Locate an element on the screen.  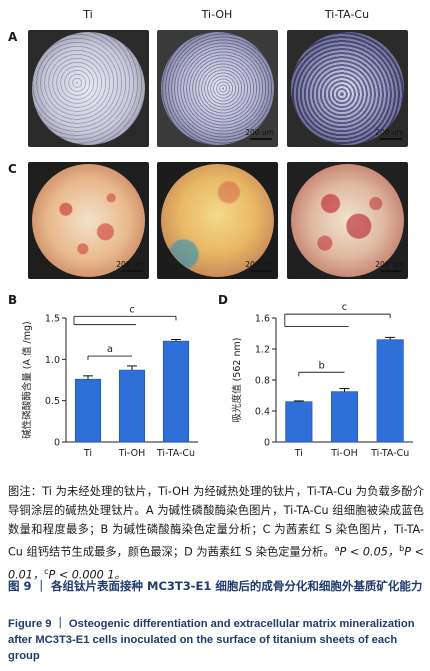
alp-stain-image-ti-oh: 200 um is located at coordinates (217, 88).